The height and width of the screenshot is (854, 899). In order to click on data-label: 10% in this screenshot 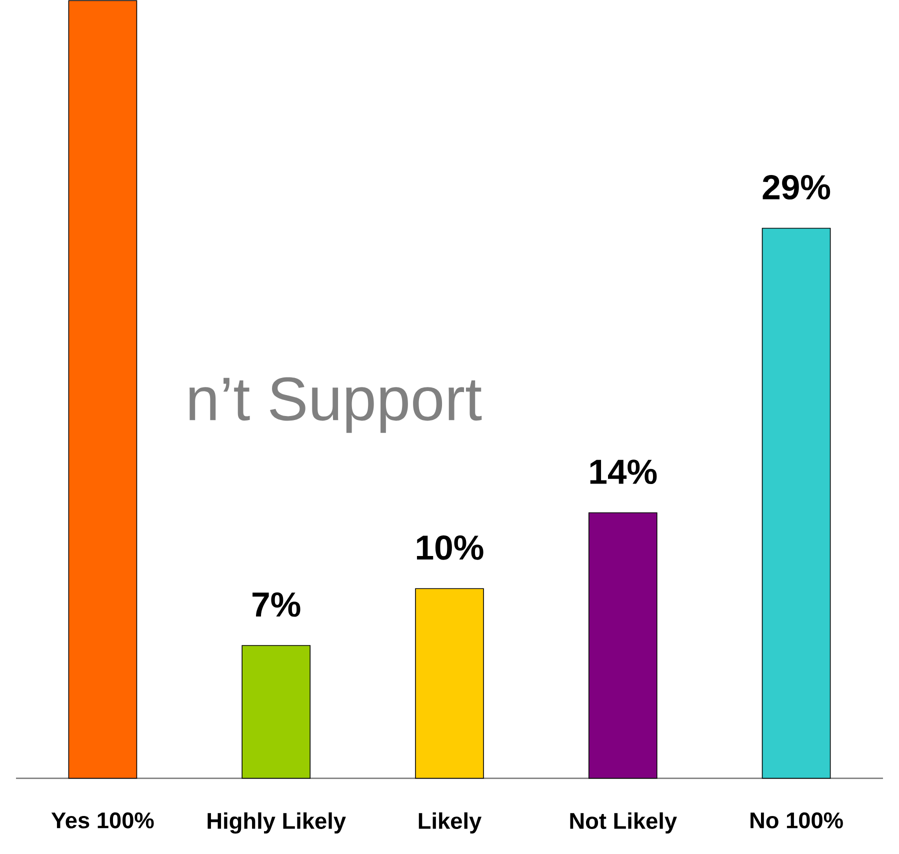, I will do `click(450, 547)`.